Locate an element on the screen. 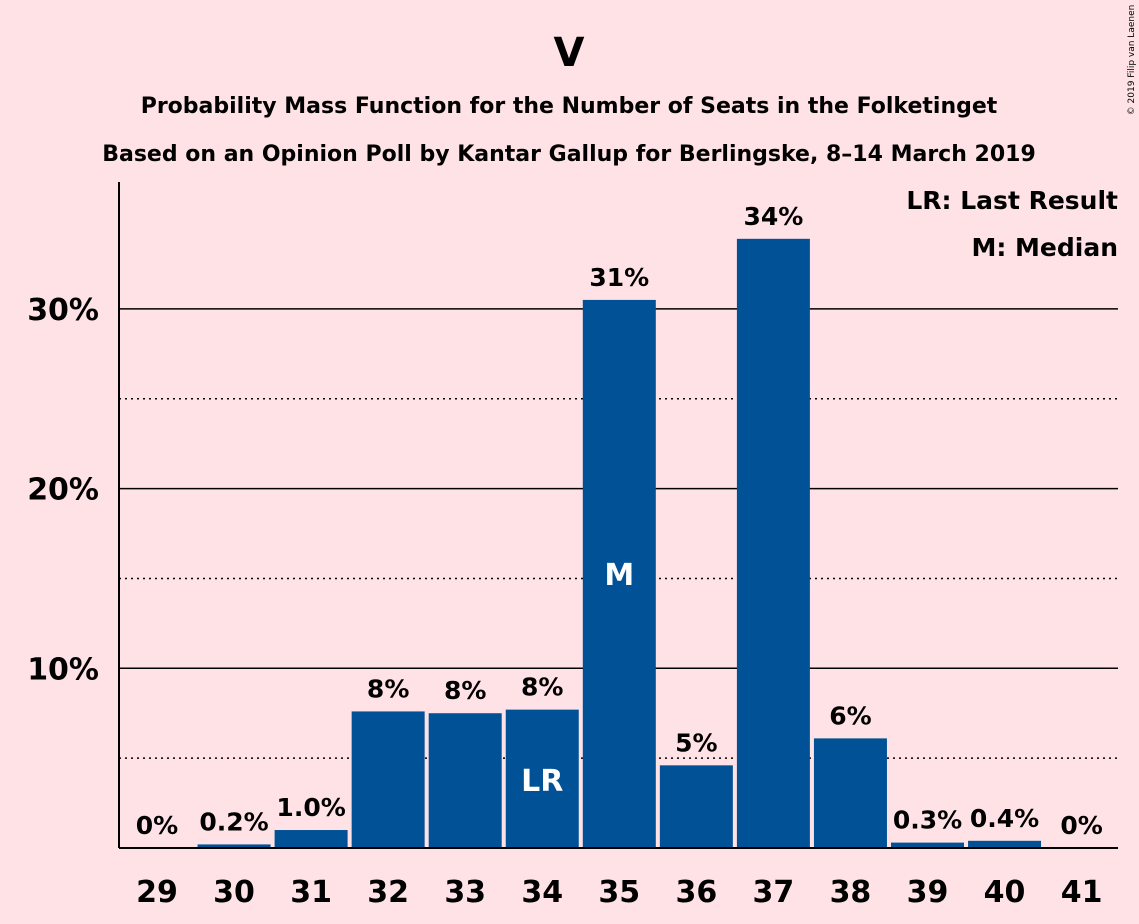 The width and height of the screenshot is (1139, 924). x-tick-label: 38 is located at coordinates (851, 892).